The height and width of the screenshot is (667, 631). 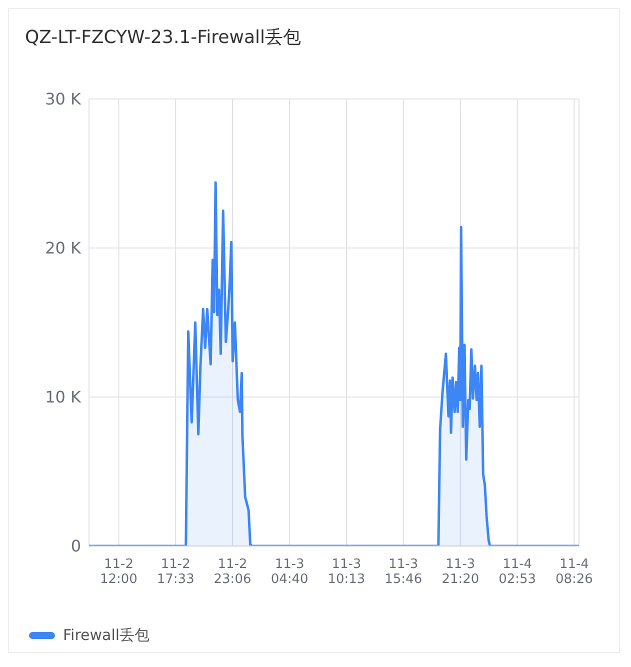 What do you see at coordinates (461, 572) in the screenshot?
I see `x-tick-label: 11-3 21:20` at bounding box center [461, 572].